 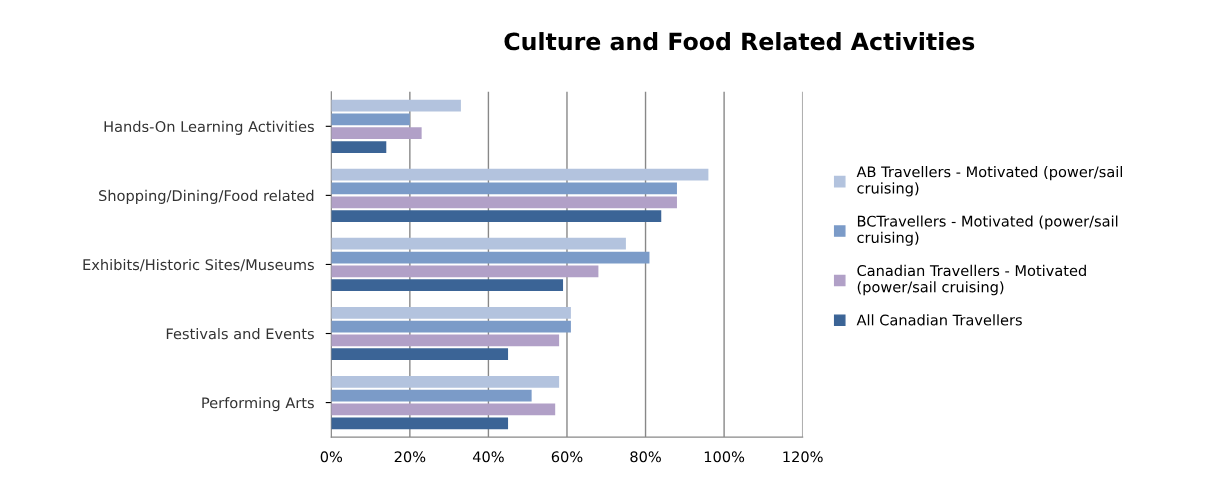 What do you see at coordinates (989, 181) in the screenshot?
I see `legend-label: AB Travellers - Motivated (power/sail cruising)` at bounding box center [989, 181].